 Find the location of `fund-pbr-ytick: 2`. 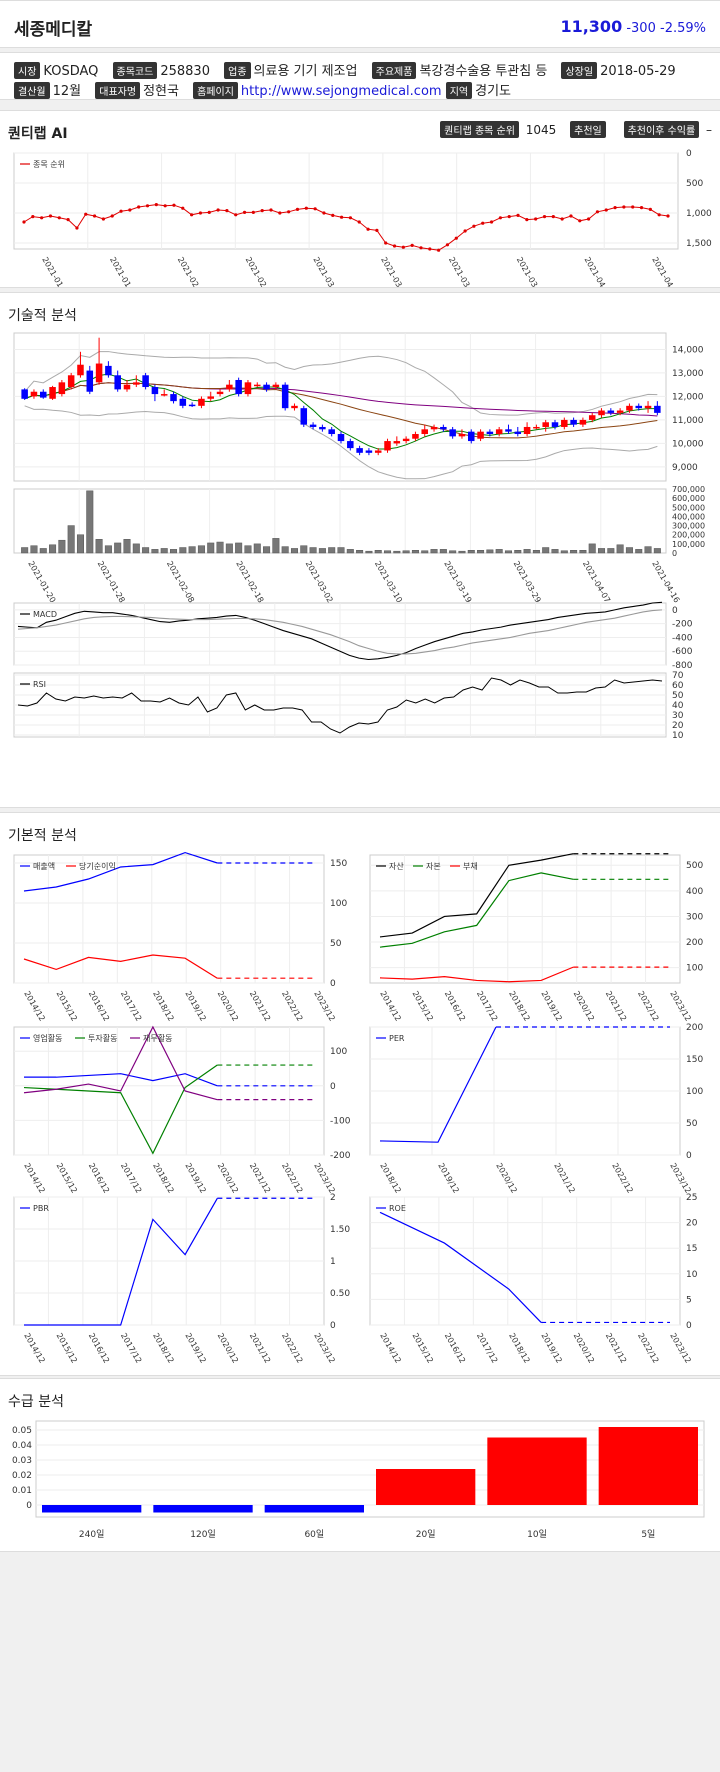

fund-pbr-ytick: 2 is located at coordinates (333, 1198).